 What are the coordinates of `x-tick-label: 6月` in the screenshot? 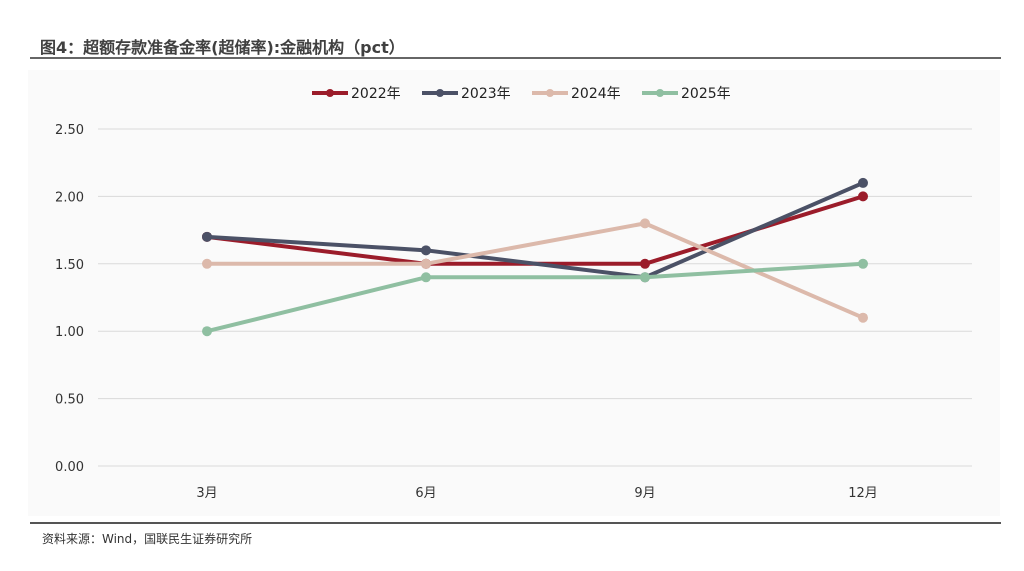 It's located at (425, 493).